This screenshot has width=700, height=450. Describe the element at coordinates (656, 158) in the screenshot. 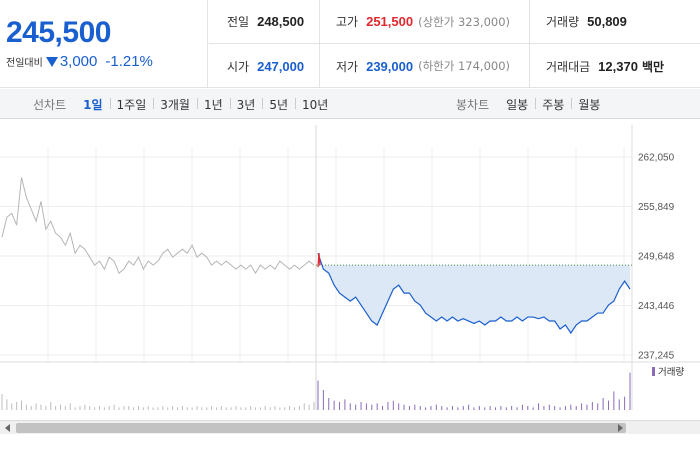

I see `y-tick-label: 262,050` at that location.